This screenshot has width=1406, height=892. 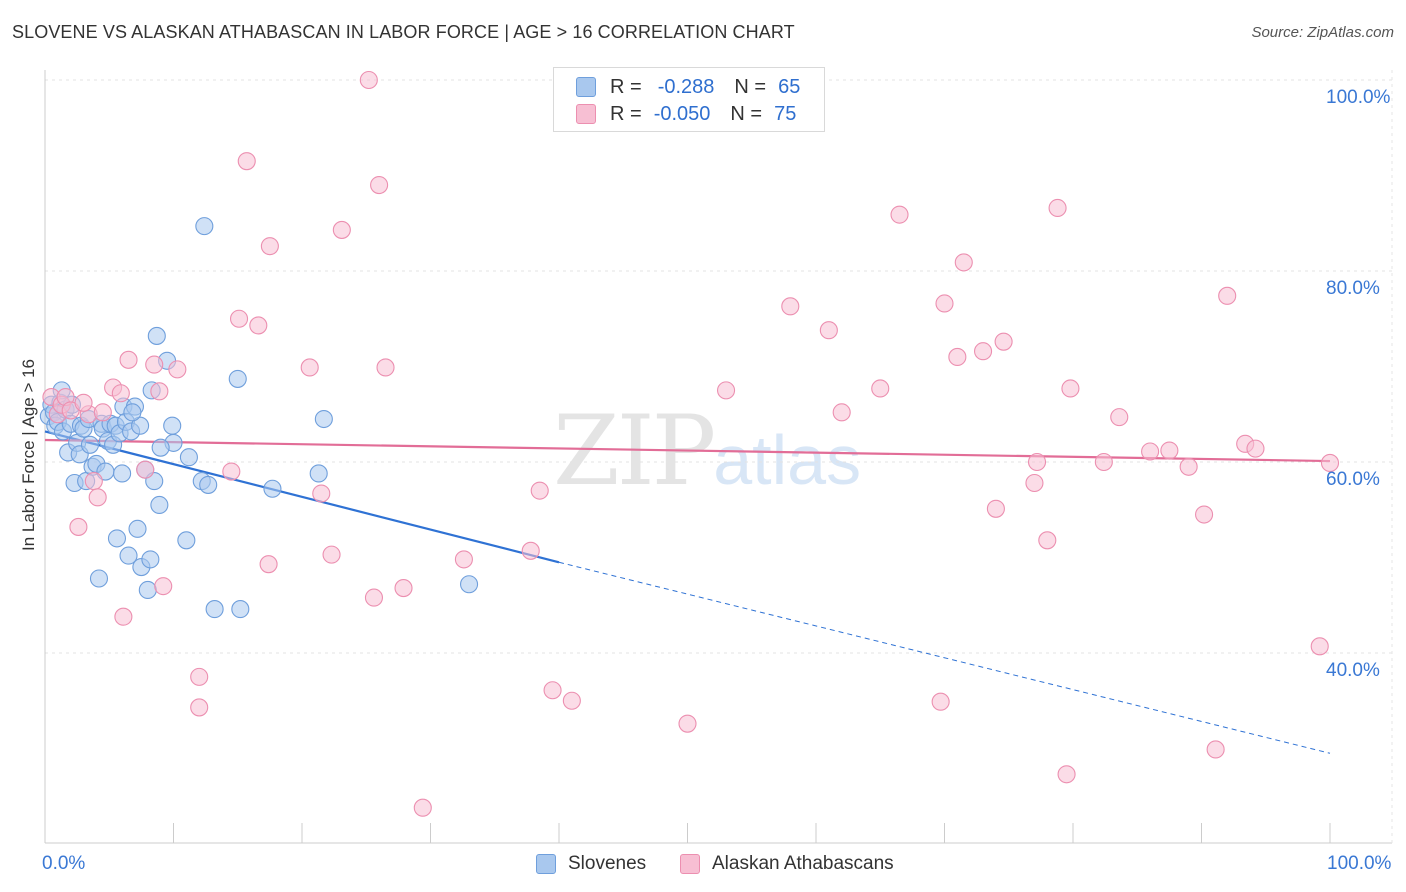 What do you see at coordinates (803, 863) in the screenshot?
I see `athabascans-legend-label: Alaskan Athabascans` at bounding box center [803, 863].